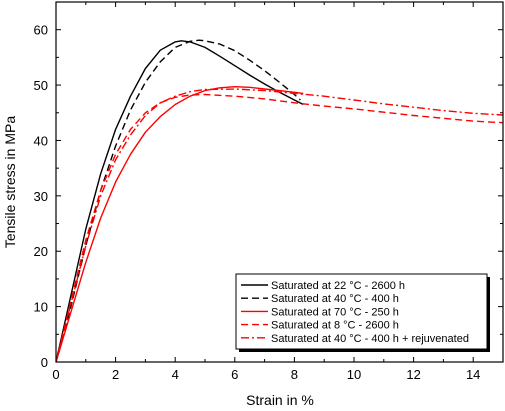  What do you see at coordinates (55, 374) in the screenshot?
I see `x-tick-label: 0` at bounding box center [55, 374].